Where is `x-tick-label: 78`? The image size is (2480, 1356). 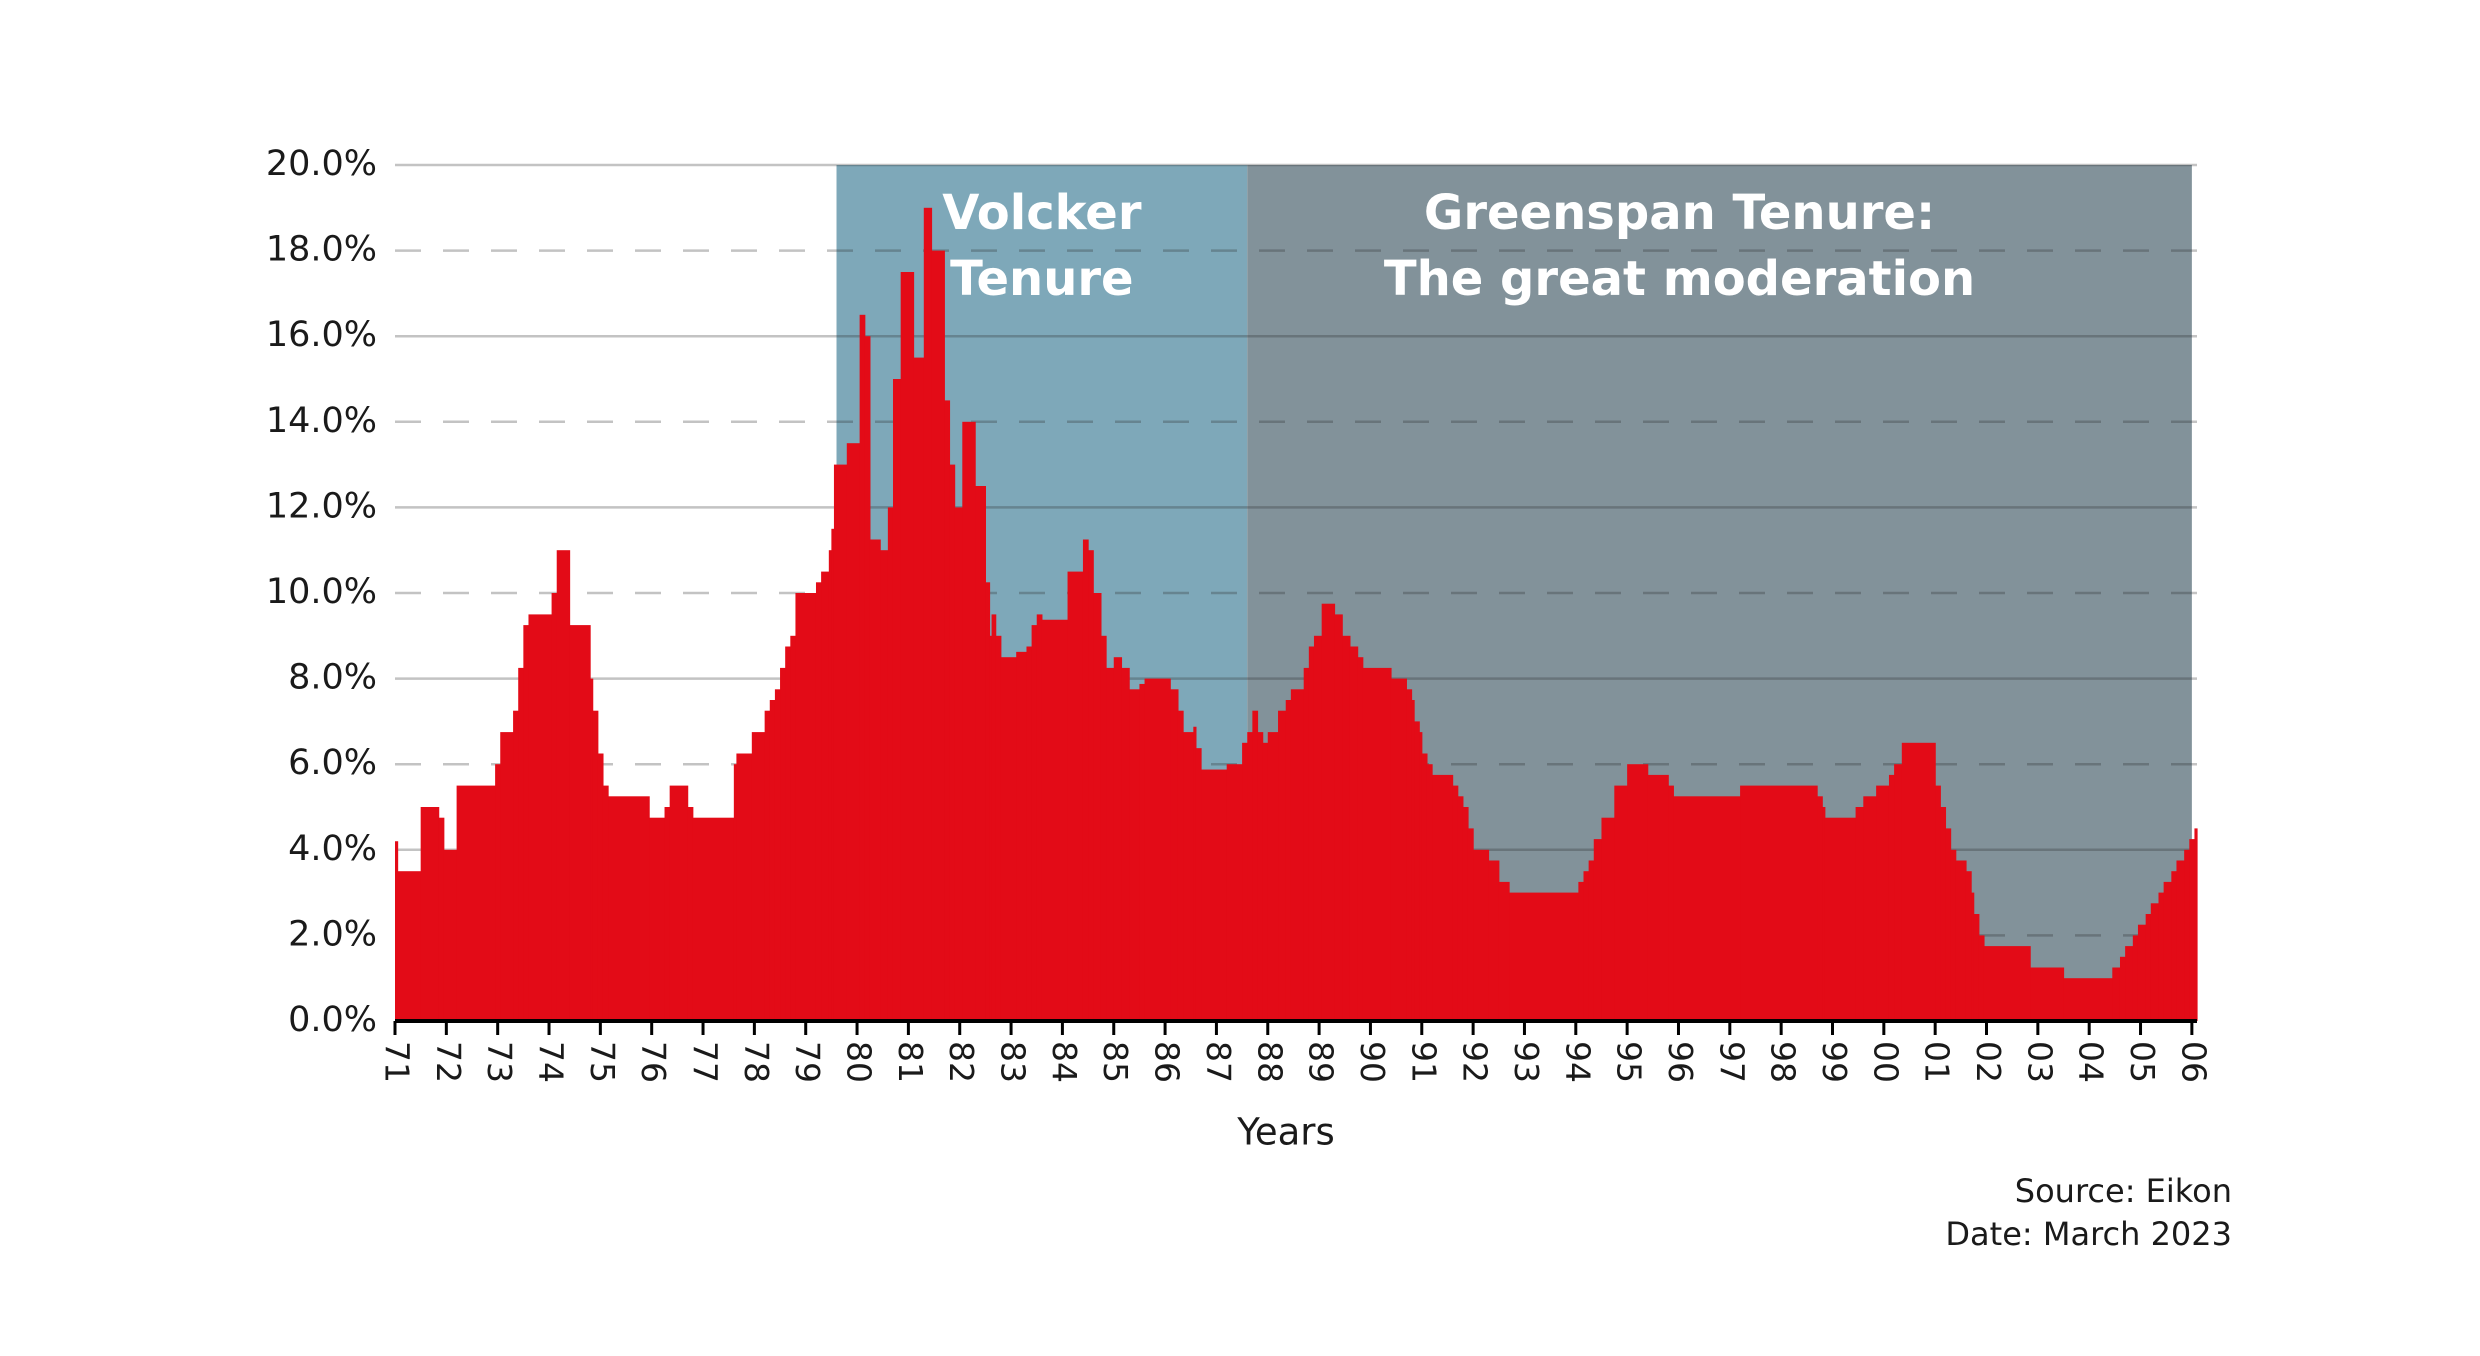 x-tick-label: 78 is located at coordinates (756, 1062).